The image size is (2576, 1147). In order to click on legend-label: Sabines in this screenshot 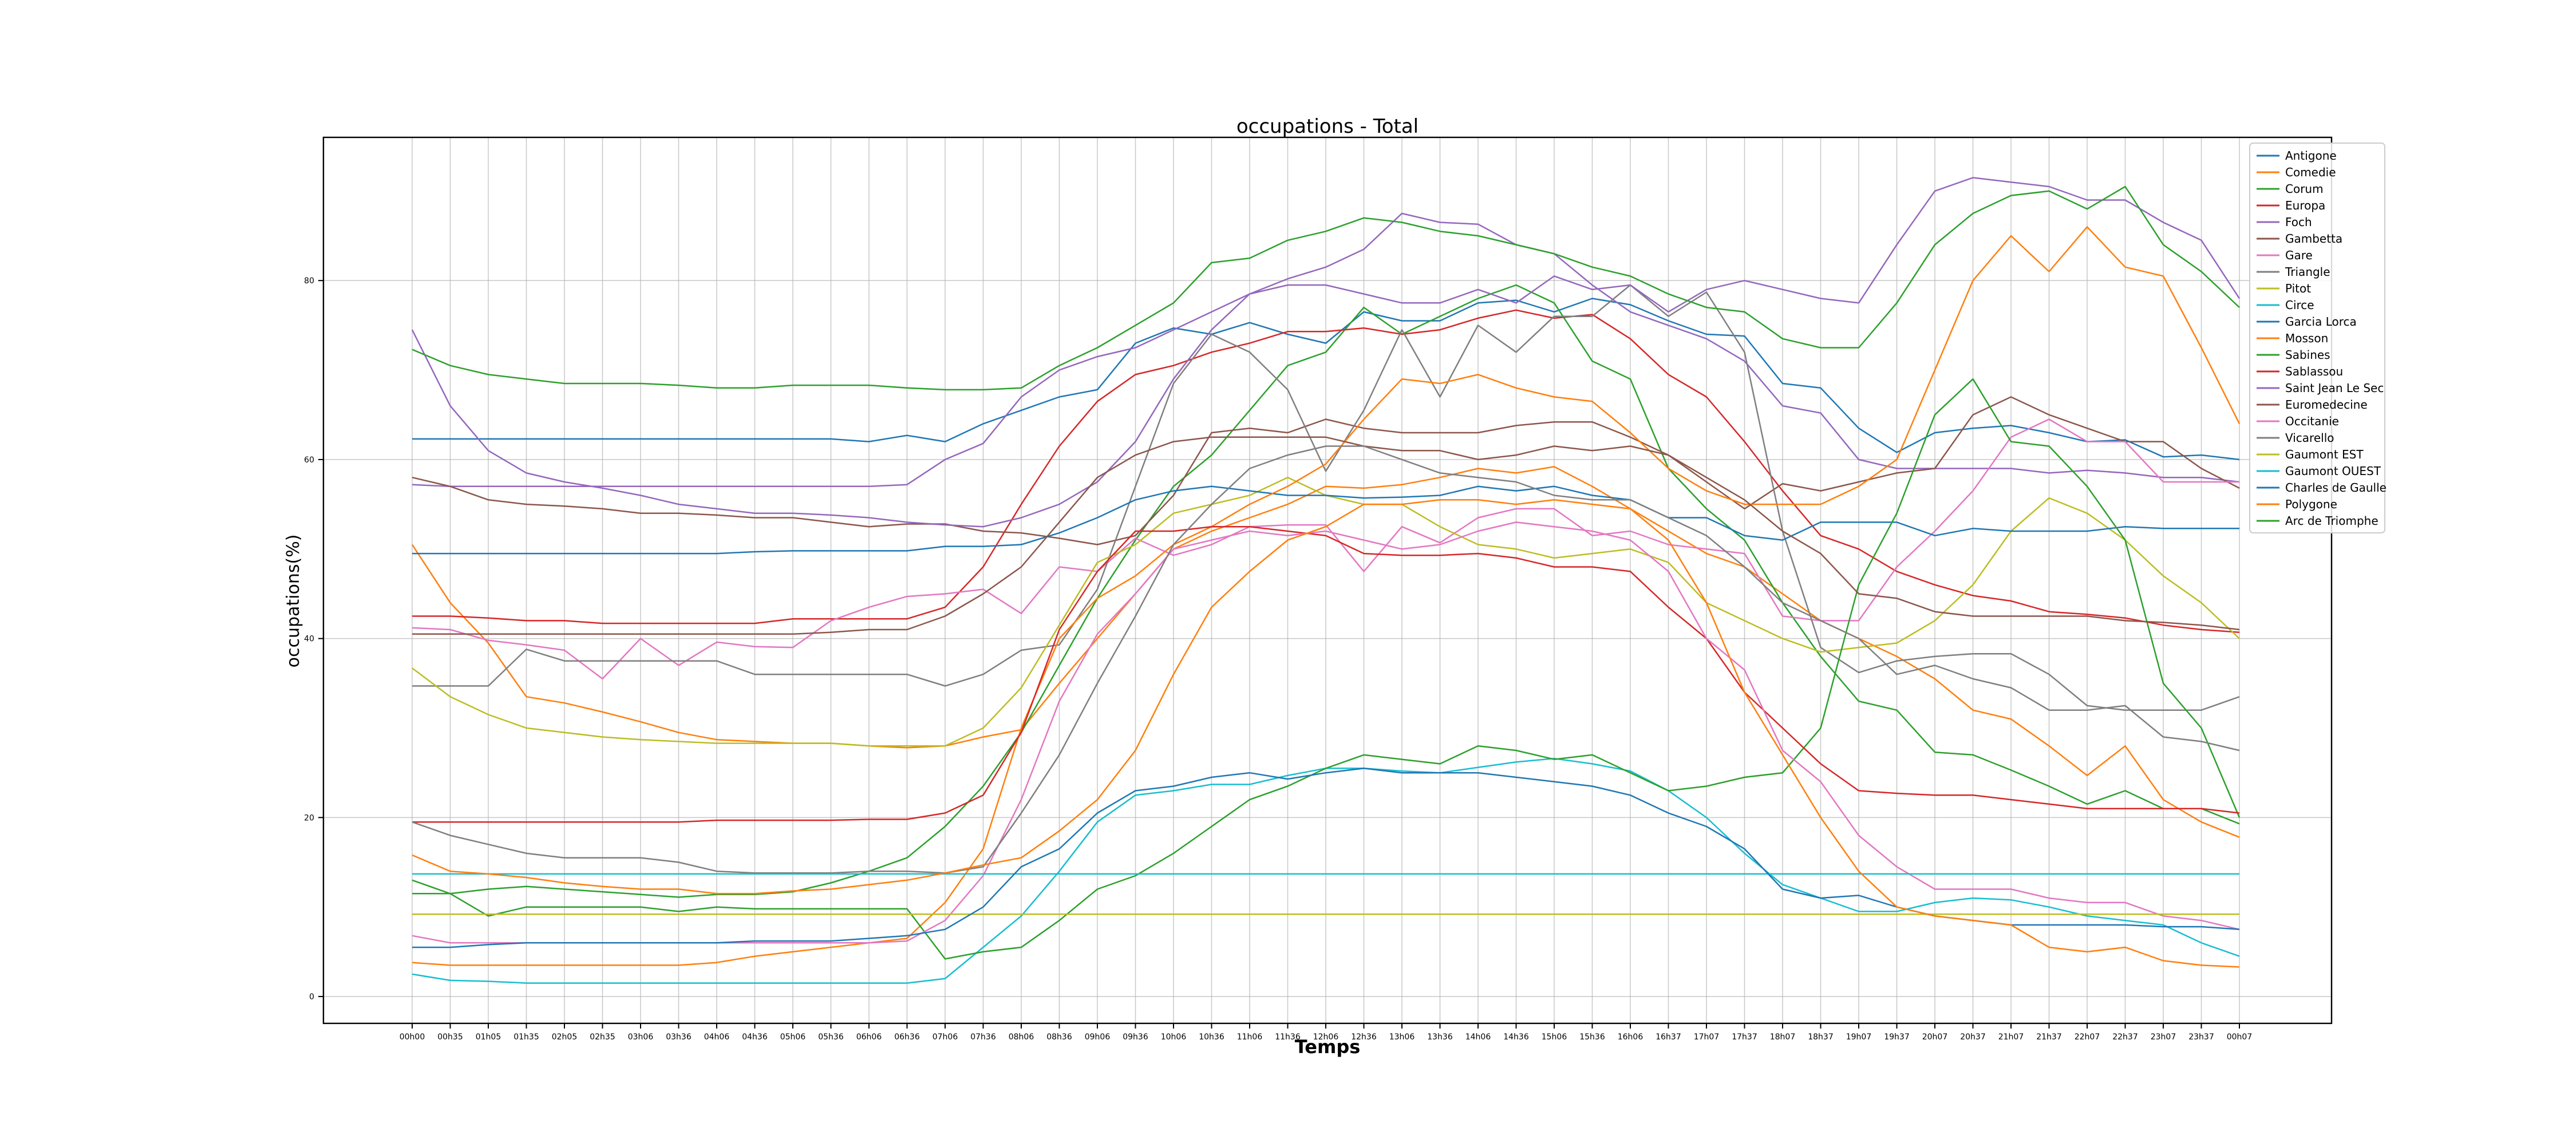, I will do `click(2307, 355)`.